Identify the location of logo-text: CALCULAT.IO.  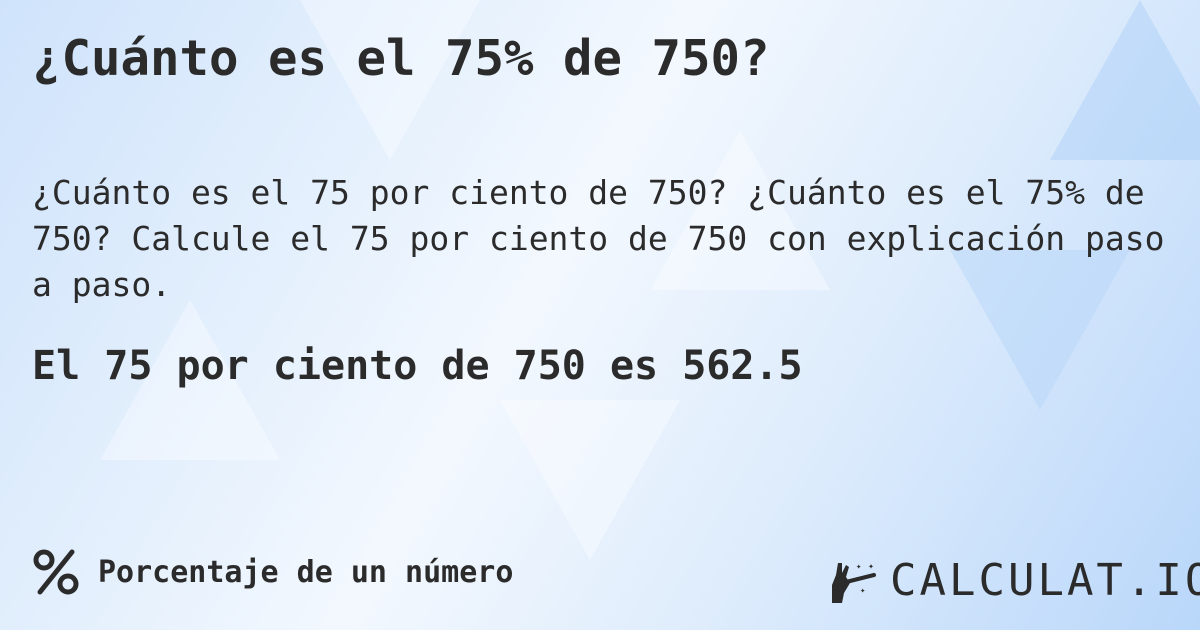
(1045, 580).